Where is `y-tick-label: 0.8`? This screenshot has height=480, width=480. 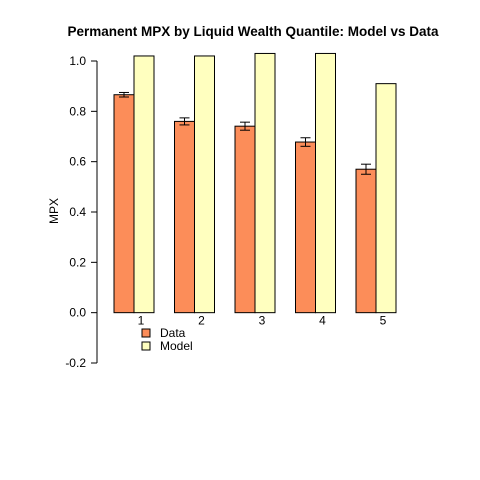 y-tick-label: 0.8 is located at coordinates (77, 111).